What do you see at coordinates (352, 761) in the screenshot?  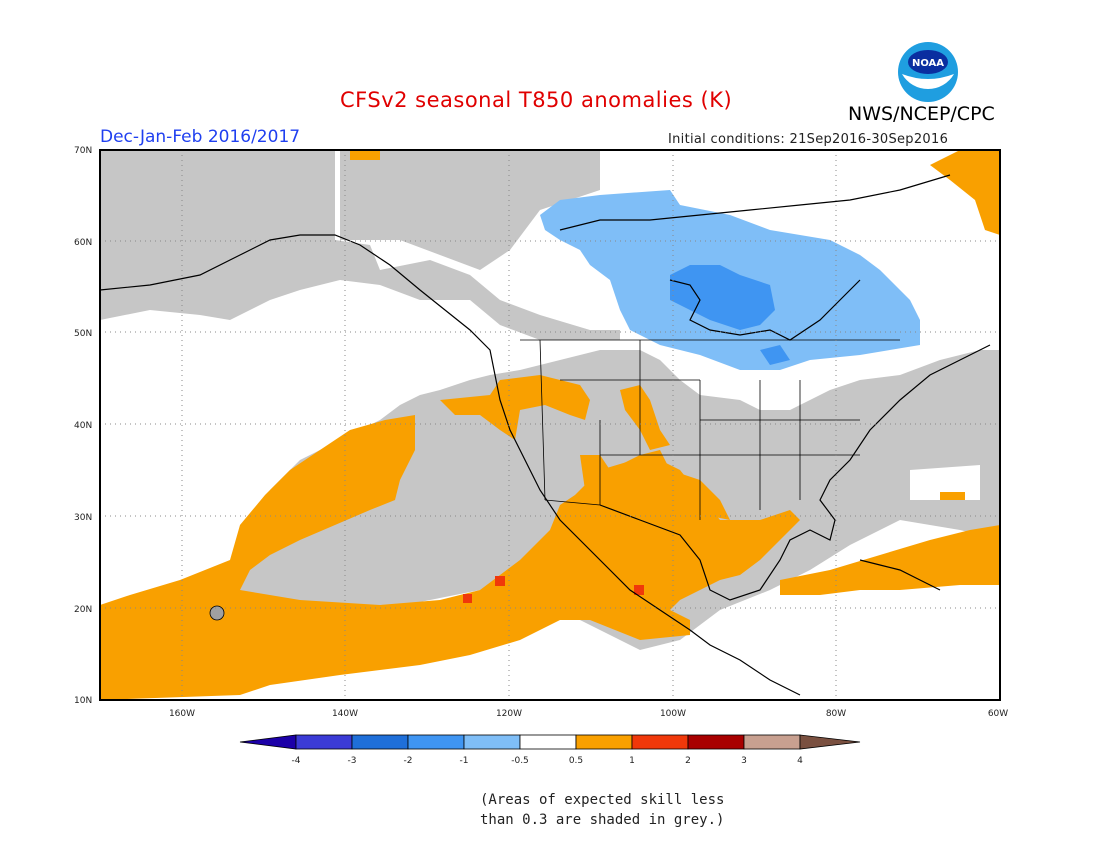 I see `colorbar-label: -3` at bounding box center [352, 761].